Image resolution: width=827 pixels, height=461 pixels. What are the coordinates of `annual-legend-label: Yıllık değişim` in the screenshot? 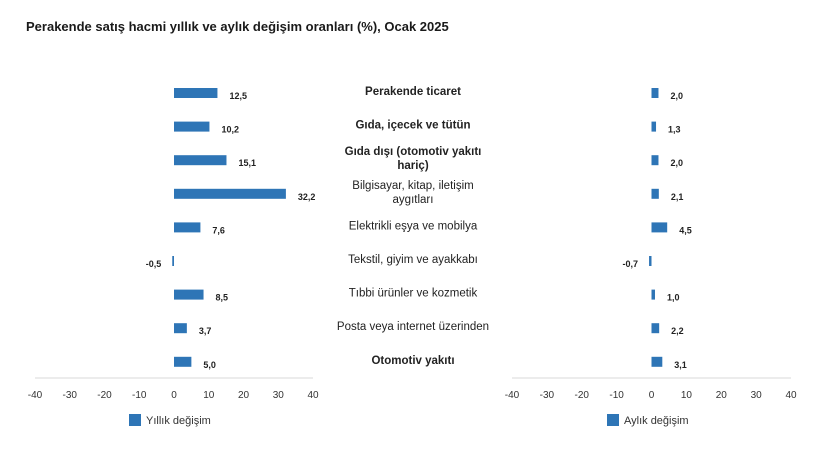 It's located at (178, 421).